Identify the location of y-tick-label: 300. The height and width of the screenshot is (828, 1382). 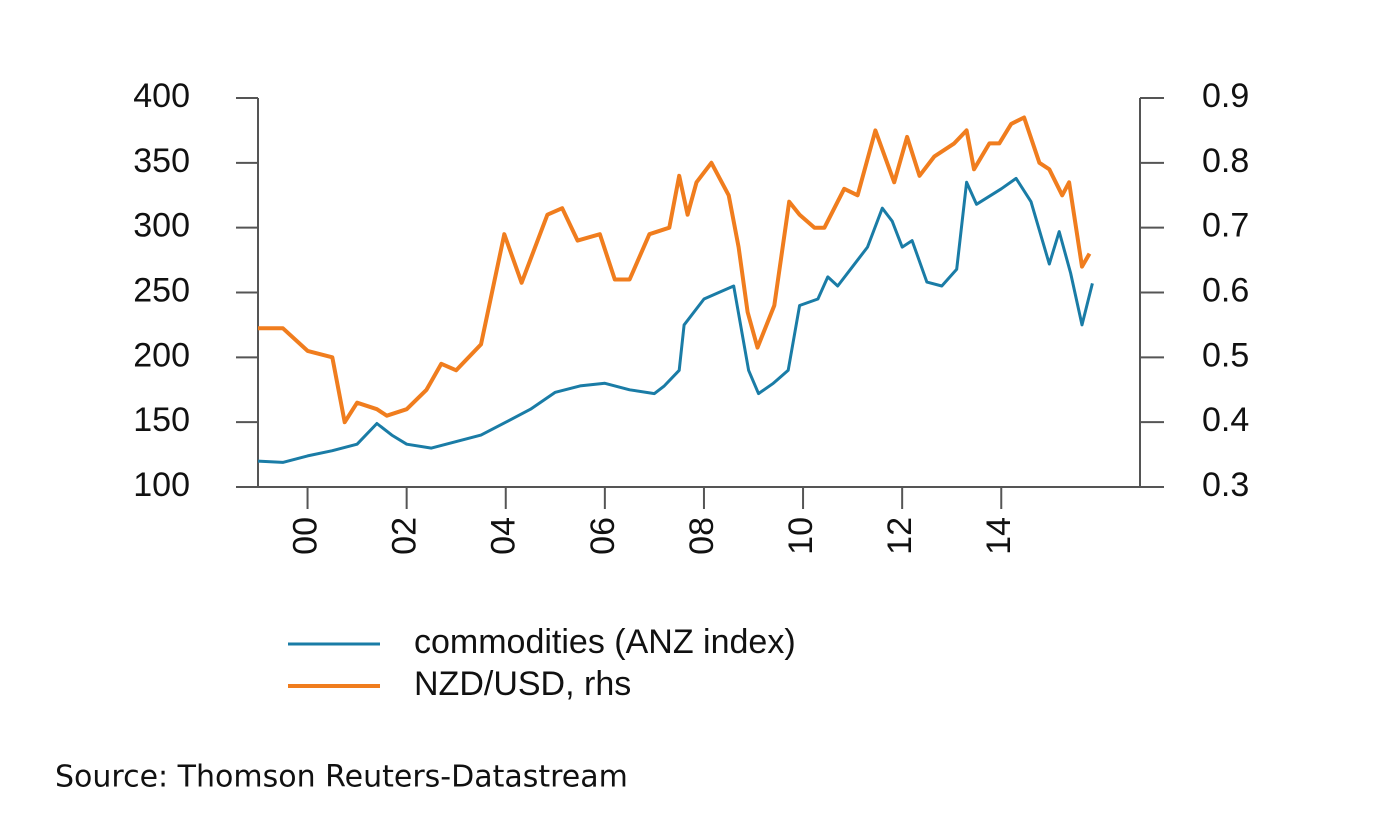
(161, 226).